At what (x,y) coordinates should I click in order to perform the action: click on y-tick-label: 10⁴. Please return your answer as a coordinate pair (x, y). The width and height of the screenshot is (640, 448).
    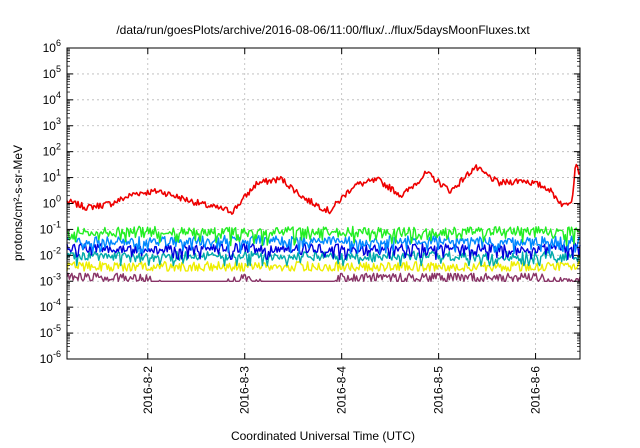
    Looking at the image, I should click on (52, 98).